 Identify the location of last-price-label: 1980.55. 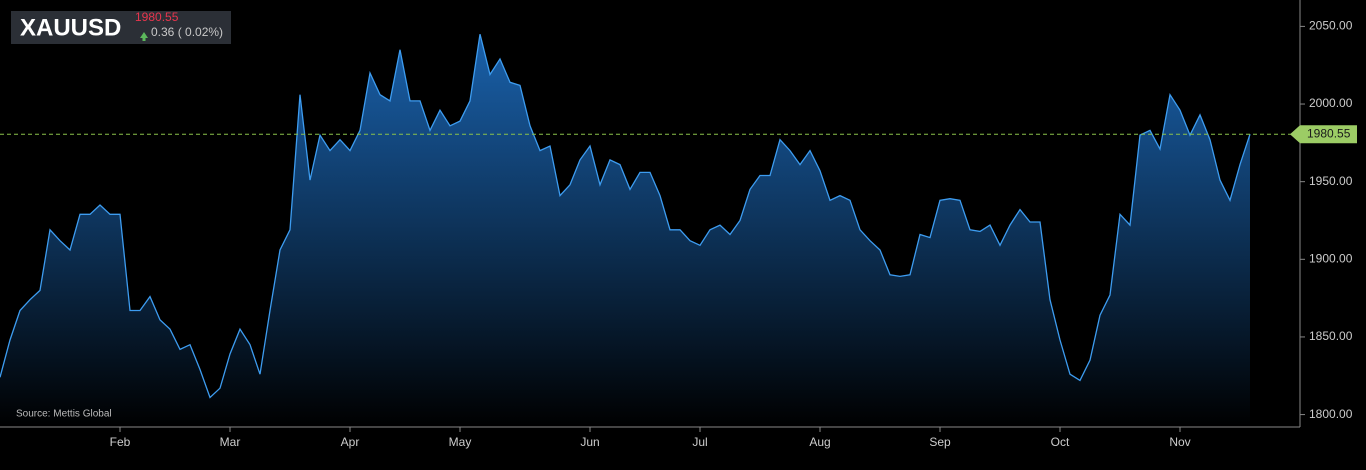
(1329, 133).